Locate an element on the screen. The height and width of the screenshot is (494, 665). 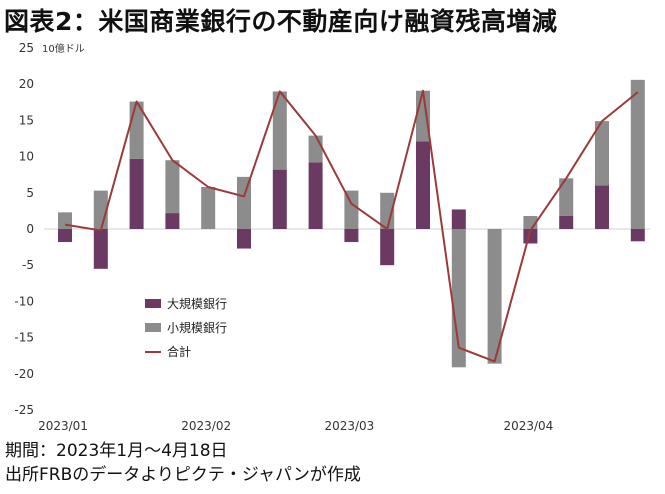
x-axis: 2023/01 2023/02 2023/03 2023/04 is located at coordinates (295, 426).